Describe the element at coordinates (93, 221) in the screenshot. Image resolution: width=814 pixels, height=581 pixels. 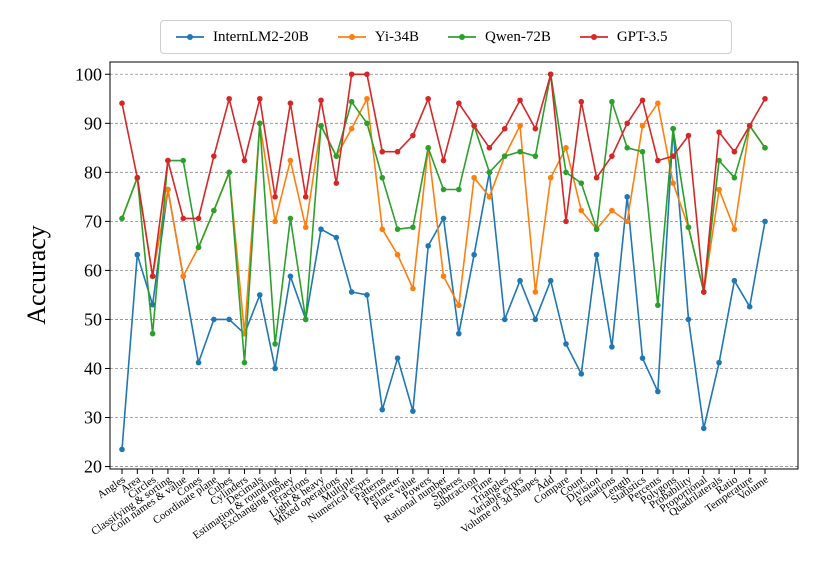
I see `ytick-label-70: 70` at that location.